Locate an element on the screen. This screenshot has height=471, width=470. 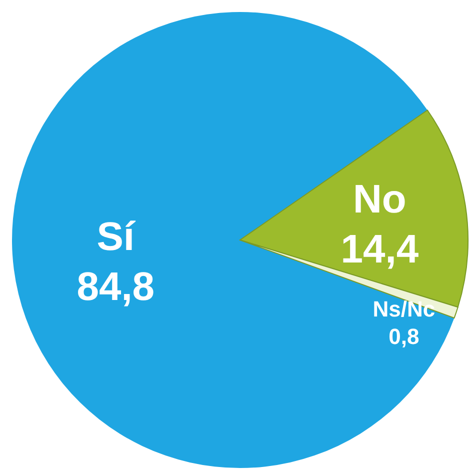
slice-label: Sí is located at coordinates (116, 237).